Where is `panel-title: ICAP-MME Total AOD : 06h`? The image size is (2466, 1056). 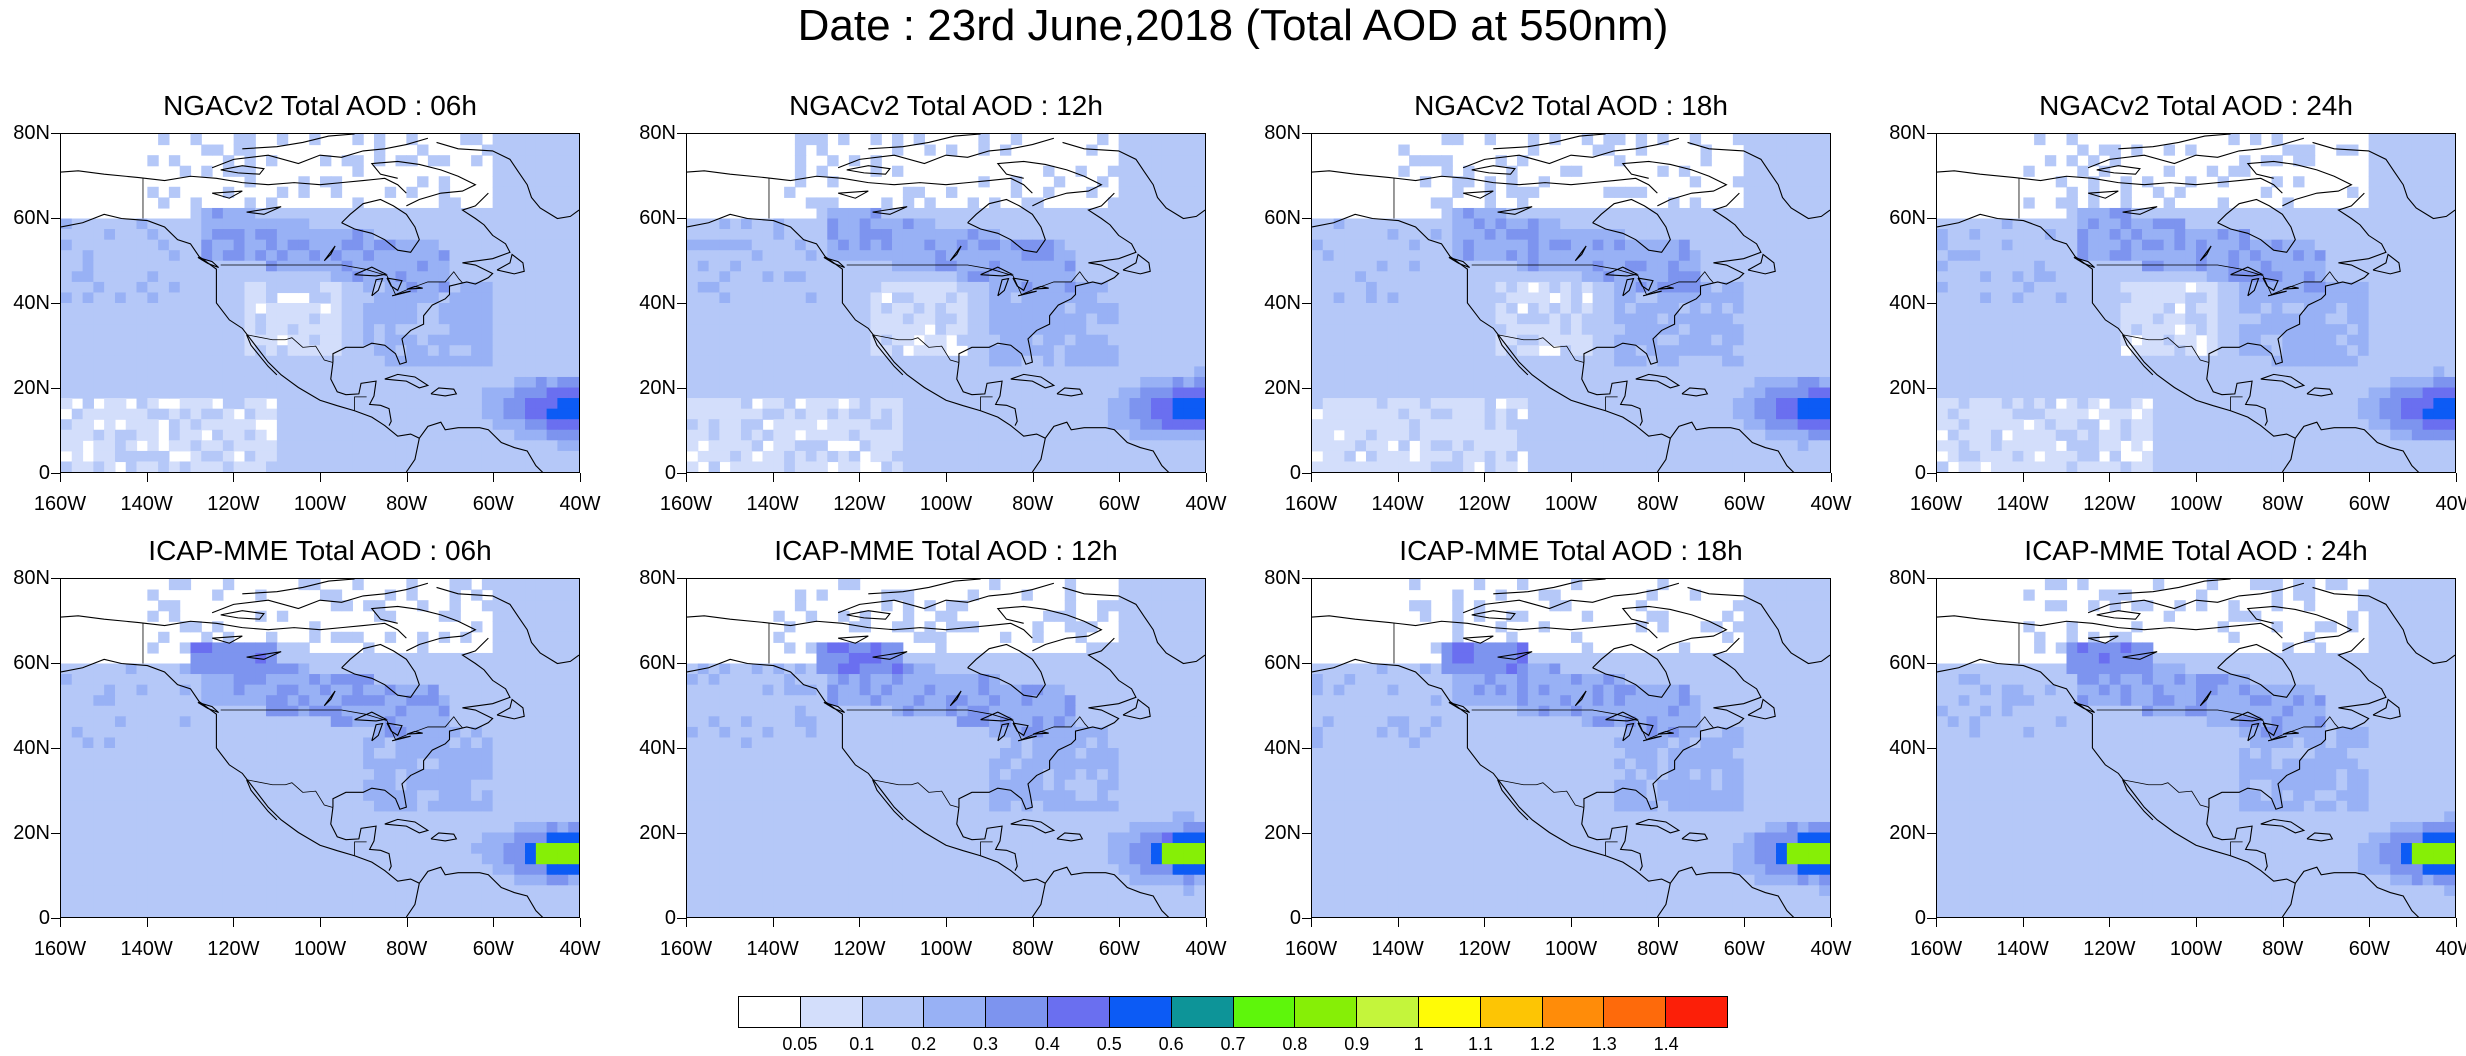
panel-title: ICAP-MME Total AOD : 06h is located at coordinates (320, 550).